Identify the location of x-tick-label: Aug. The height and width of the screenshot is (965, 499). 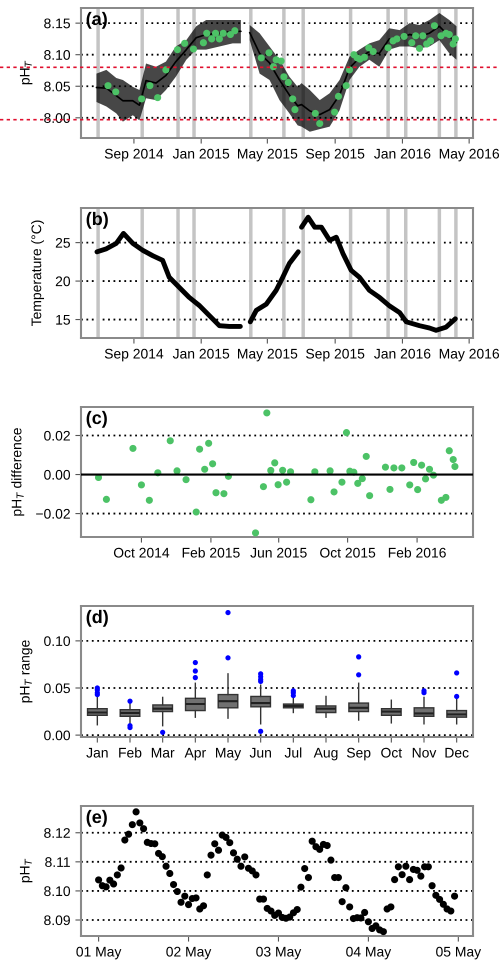
(326, 754).